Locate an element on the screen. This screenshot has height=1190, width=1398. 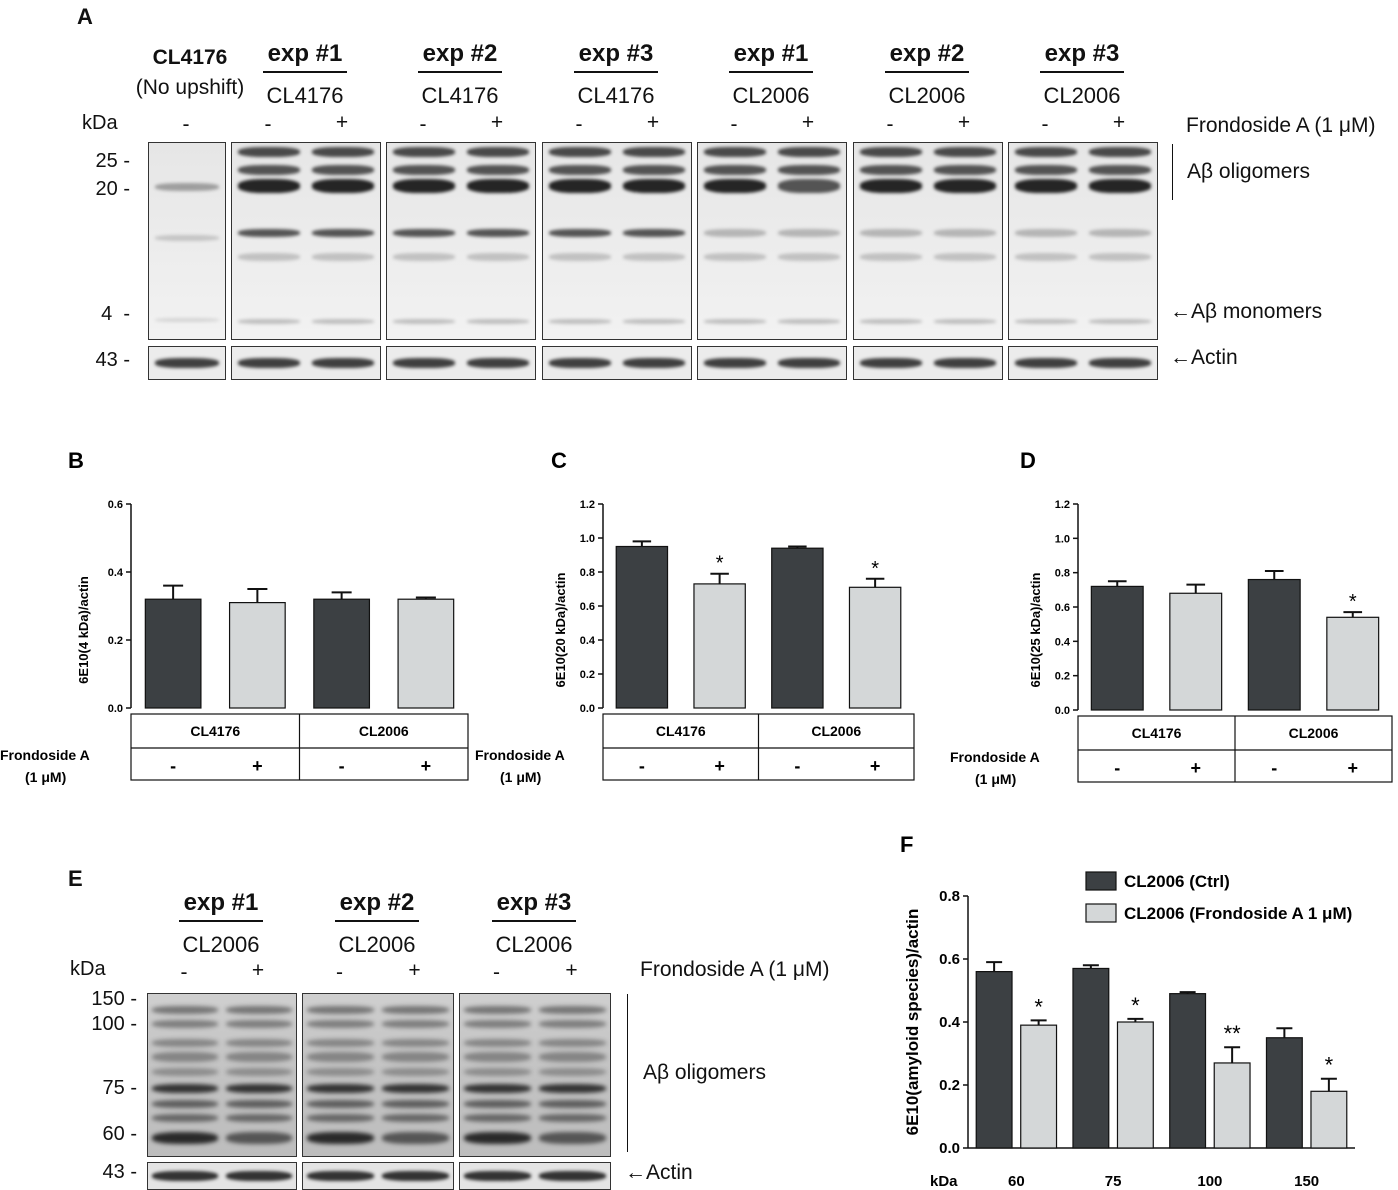
marker-43kda-e: 43 - is located at coordinates (119, 1172).